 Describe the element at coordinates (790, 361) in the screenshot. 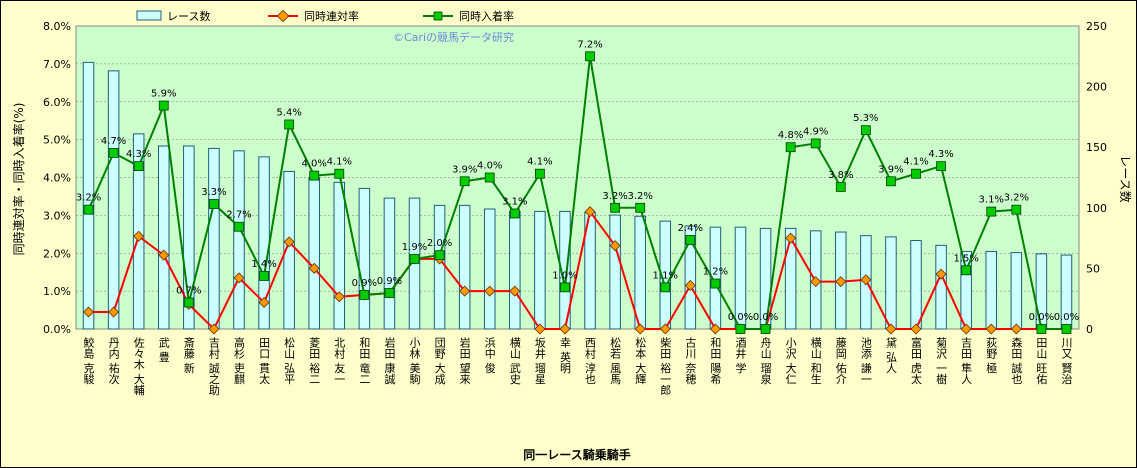

I see `x-category-label: 小沢 大仁` at that location.